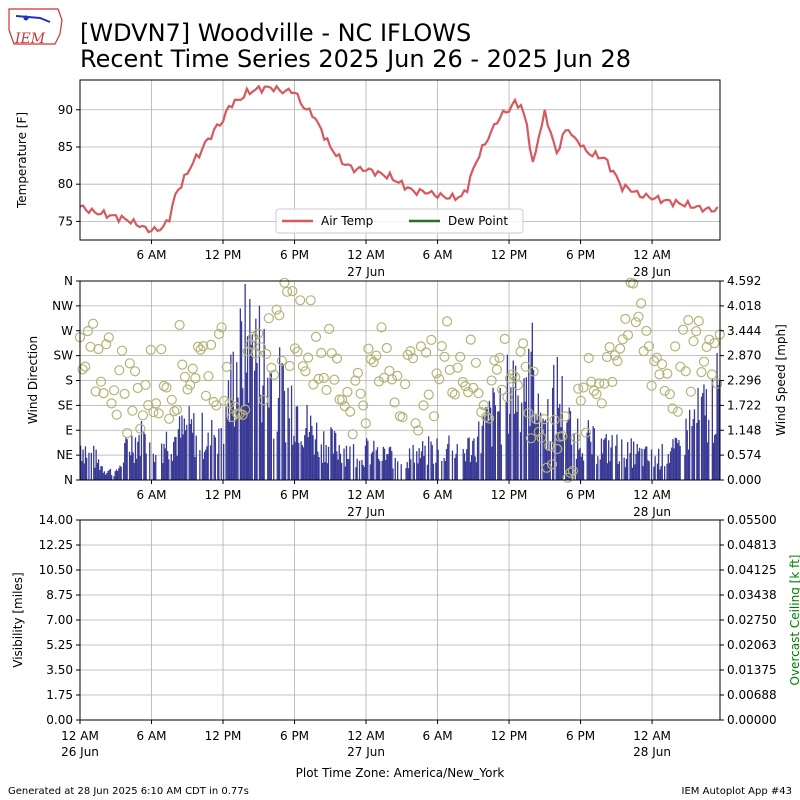 This screenshot has height=800, width=800. Describe the element at coordinates (69, 430) in the screenshot. I see `wind-direction-tick-label: E` at that location.